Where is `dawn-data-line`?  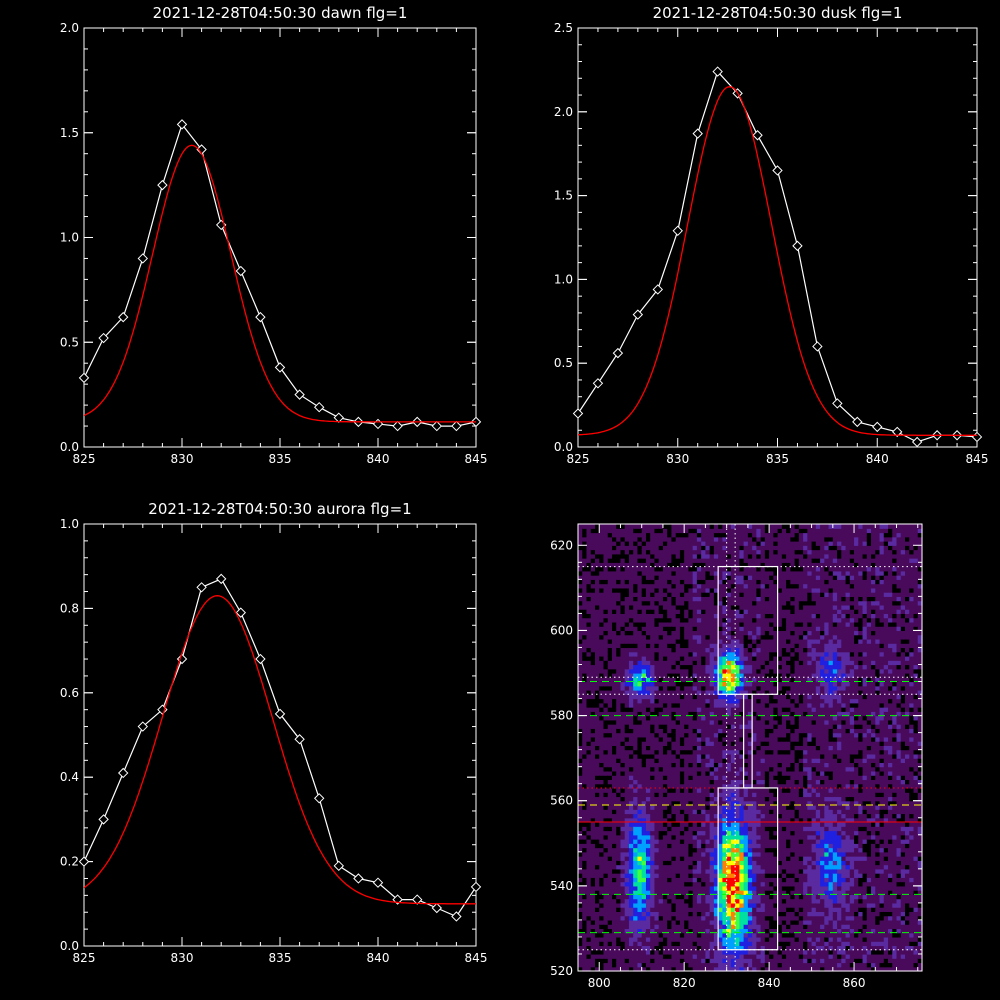 dawn-data-line is located at coordinates (280, 275).